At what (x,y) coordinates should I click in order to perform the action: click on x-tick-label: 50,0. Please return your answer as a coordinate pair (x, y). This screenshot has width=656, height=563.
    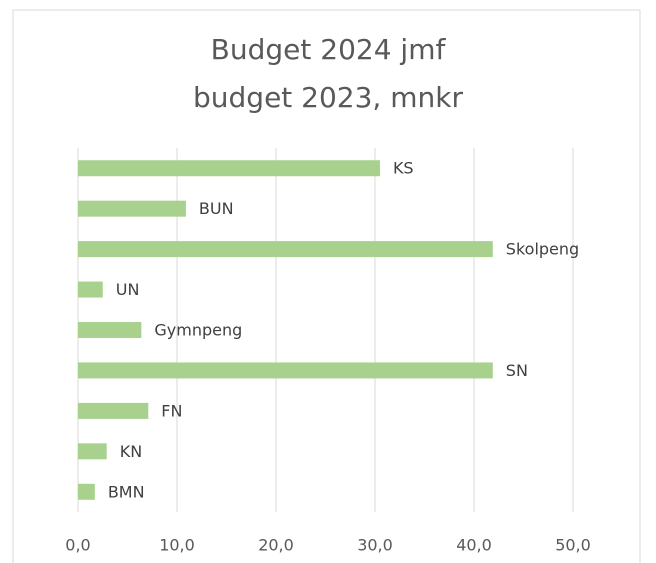
    Looking at the image, I should click on (573, 545).